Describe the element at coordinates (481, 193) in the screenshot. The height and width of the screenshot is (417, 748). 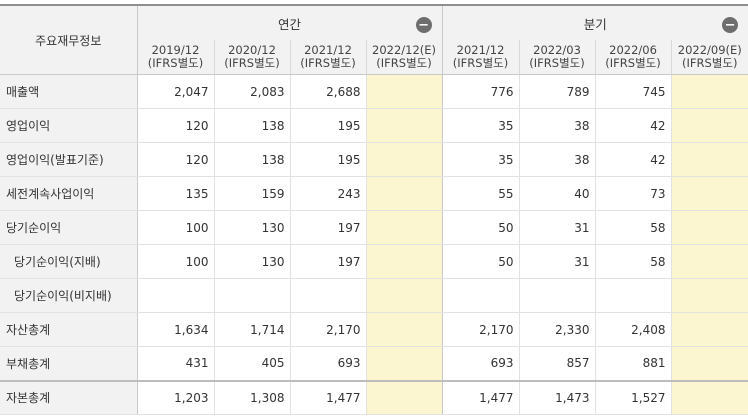
I see `value-cell: 55` at that location.